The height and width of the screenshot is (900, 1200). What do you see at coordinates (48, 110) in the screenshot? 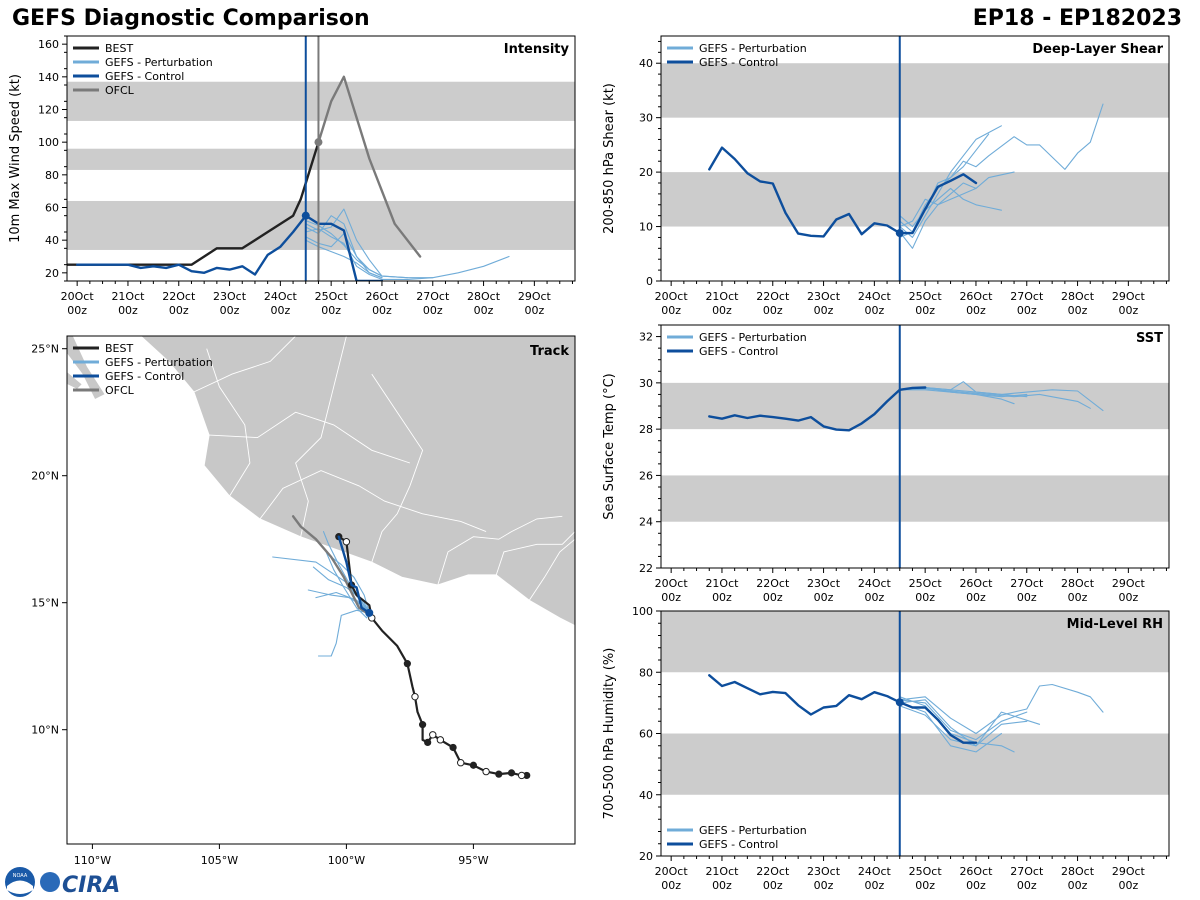
I see `y-tick-label: 120` at bounding box center [48, 110].